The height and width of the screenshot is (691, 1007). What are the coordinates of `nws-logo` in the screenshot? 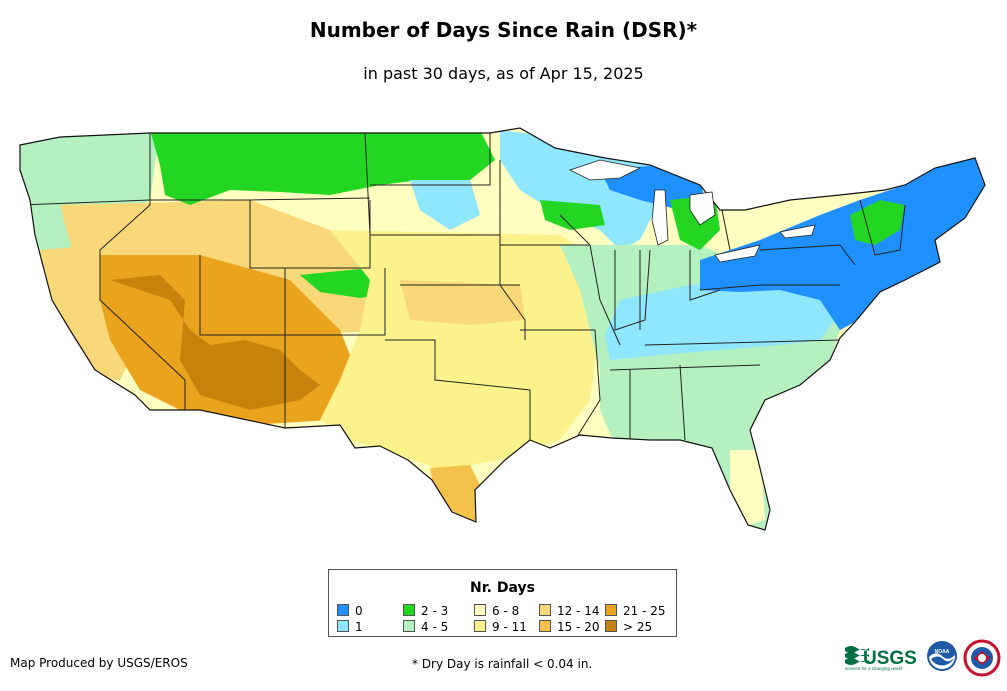 It's located at (982, 658).